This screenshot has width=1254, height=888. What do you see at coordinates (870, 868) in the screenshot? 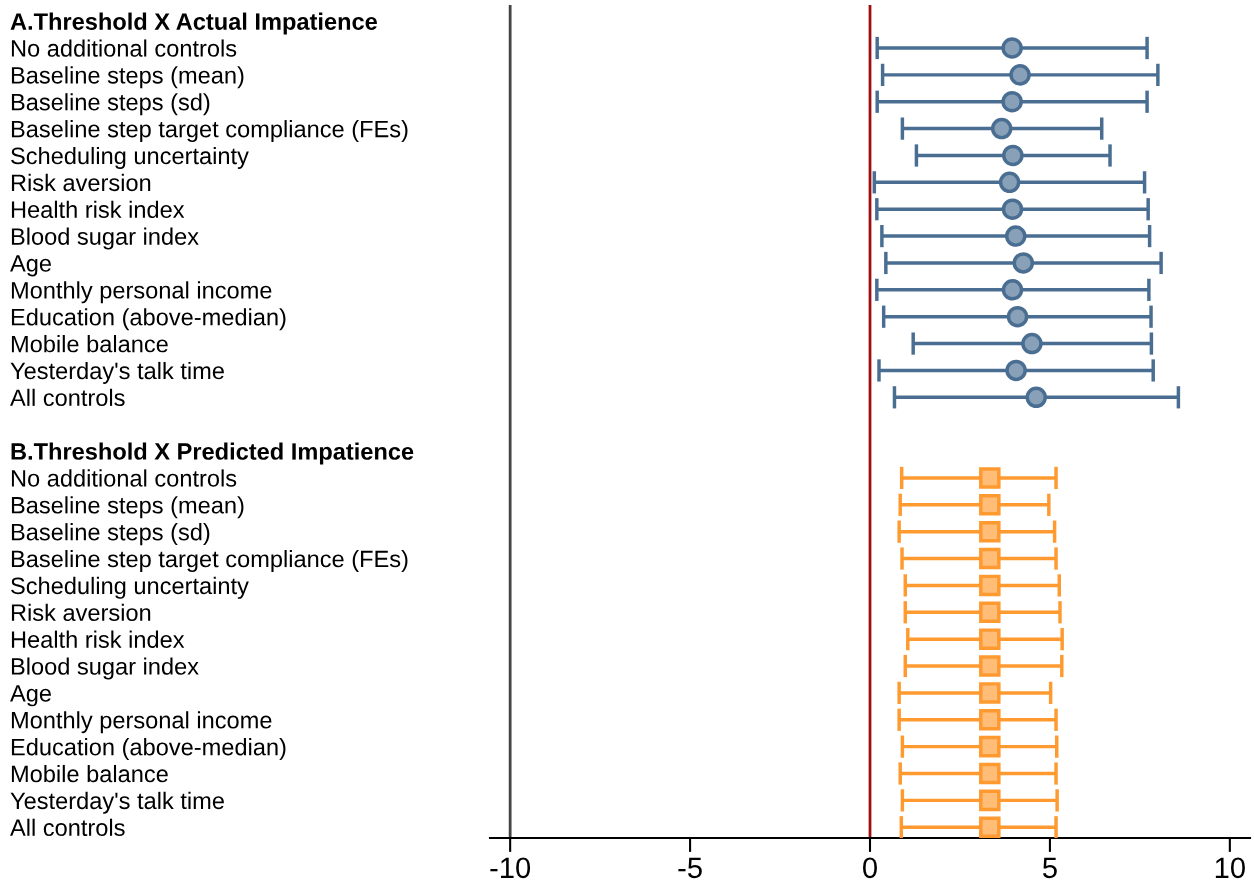
I see `x-tick-label: 0` at bounding box center [870, 868].